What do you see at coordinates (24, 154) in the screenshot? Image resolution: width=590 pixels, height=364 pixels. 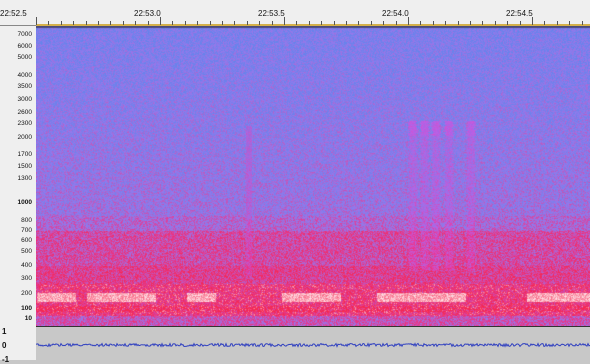 I see `frequency-label: 1700` at bounding box center [24, 154].